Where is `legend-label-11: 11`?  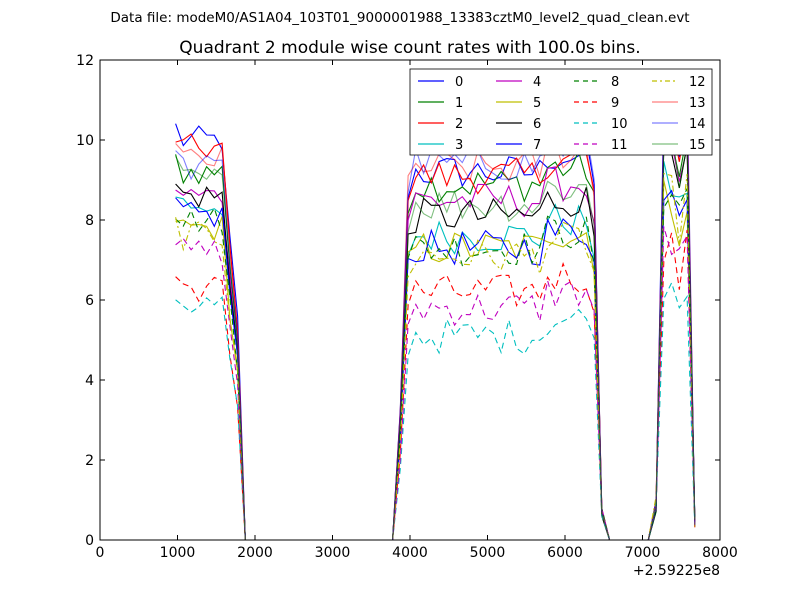
legend-label-11: 11 is located at coordinates (619, 145).